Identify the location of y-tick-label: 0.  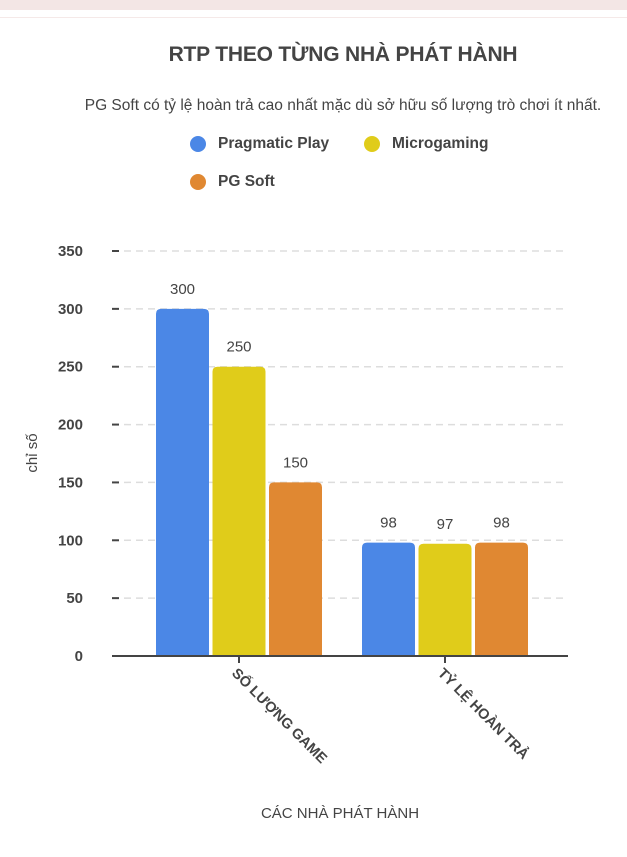
(79, 656).